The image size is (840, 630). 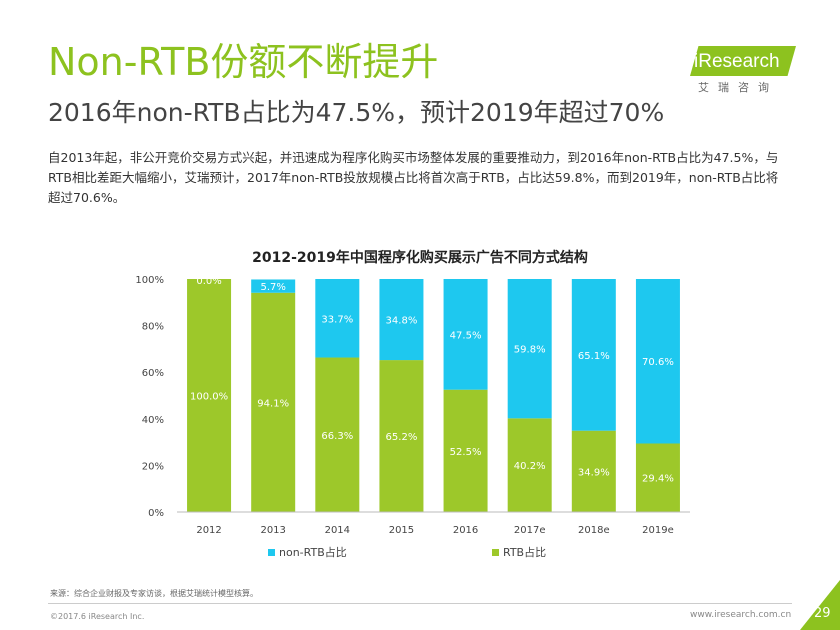 I want to click on data-label-rtb: 65.2%, so click(x=402, y=437).